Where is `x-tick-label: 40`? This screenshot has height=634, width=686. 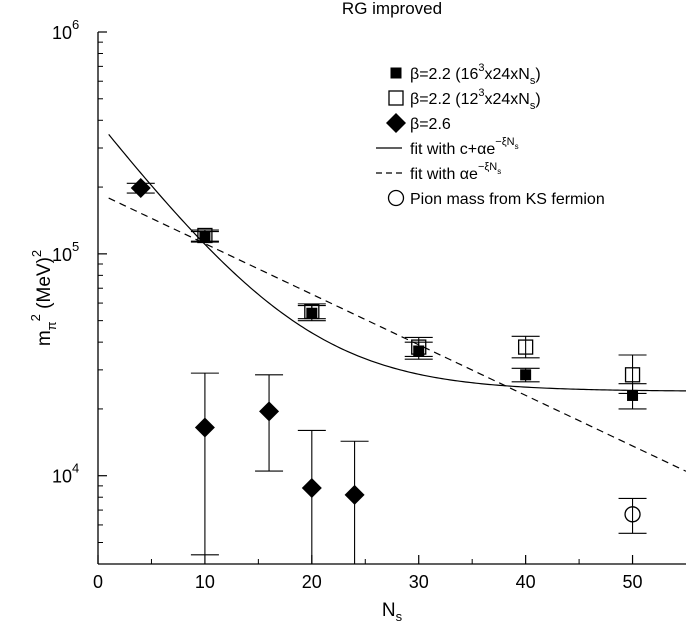
x-tick-label: 40 is located at coordinates (526, 582).